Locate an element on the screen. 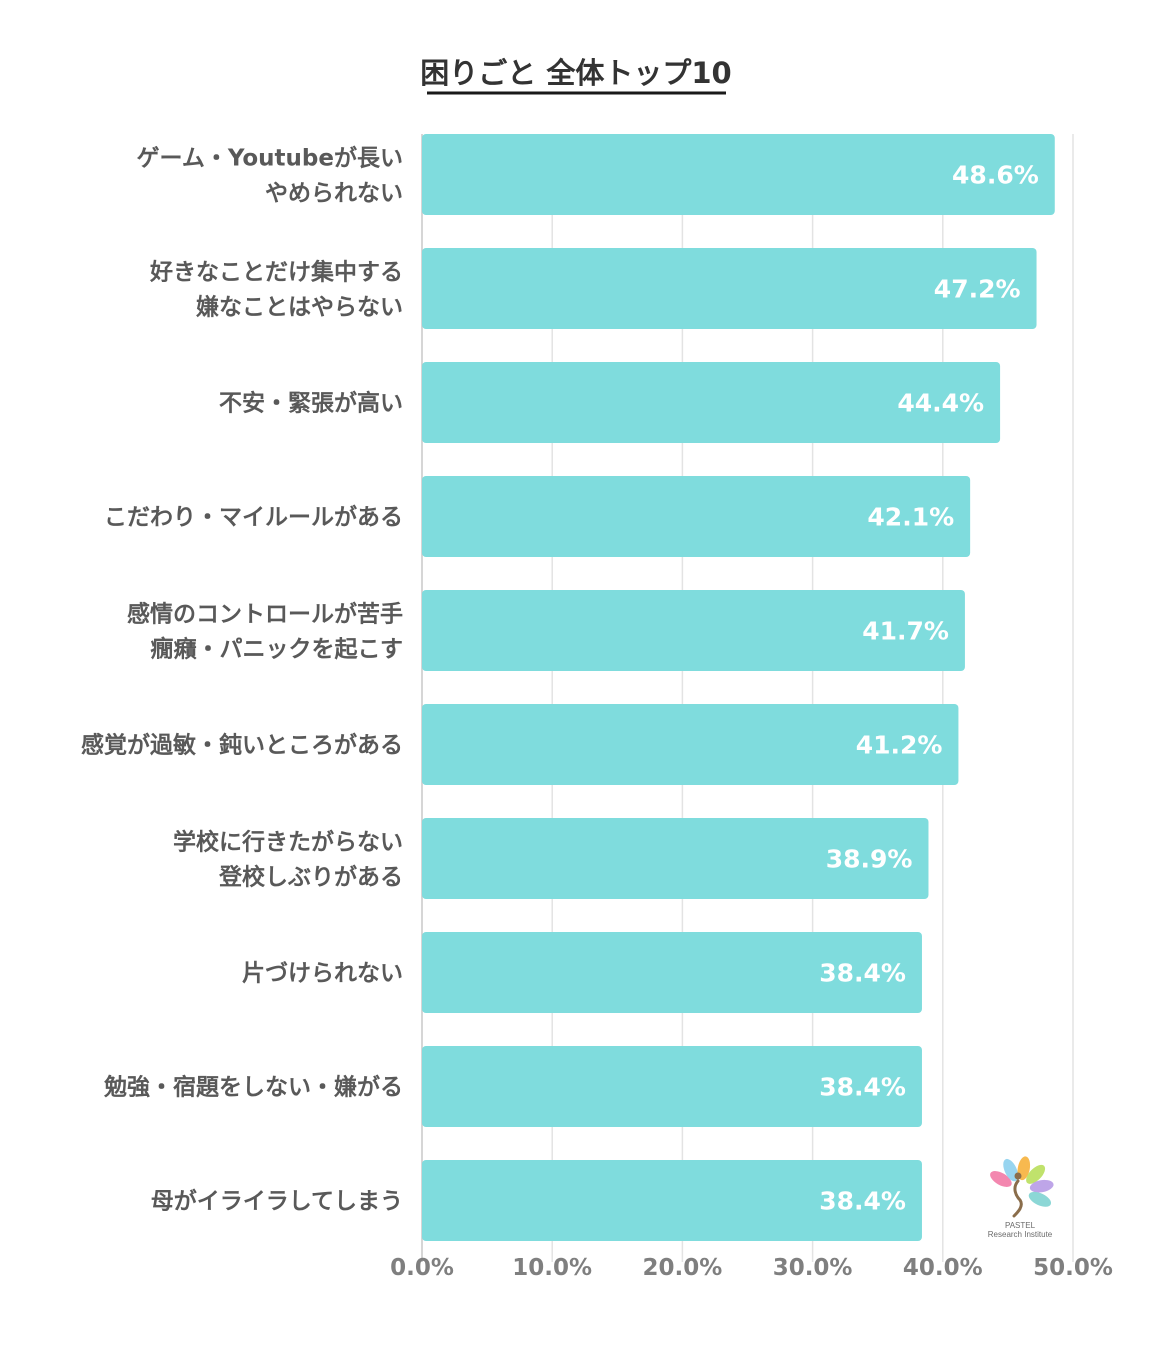 The image size is (1153, 1350). value-label-9: 38.4% is located at coordinates (862, 1201).